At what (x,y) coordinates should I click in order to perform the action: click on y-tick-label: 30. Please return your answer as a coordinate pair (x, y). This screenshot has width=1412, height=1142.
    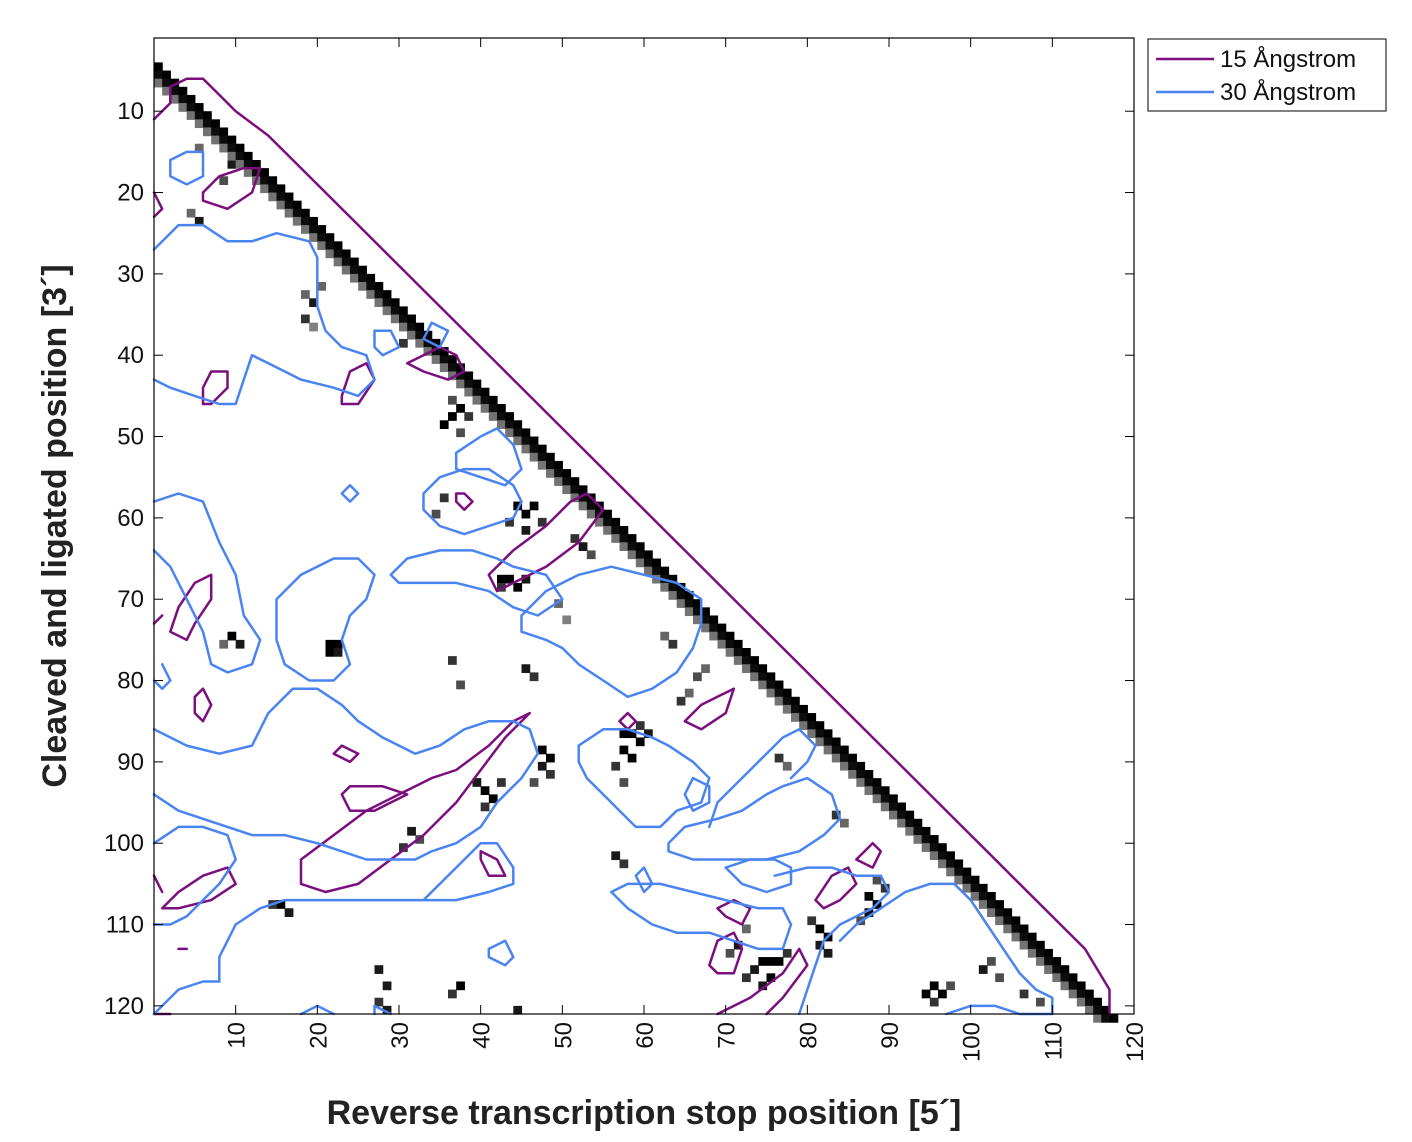
    Looking at the image, I should click on (130, 274).